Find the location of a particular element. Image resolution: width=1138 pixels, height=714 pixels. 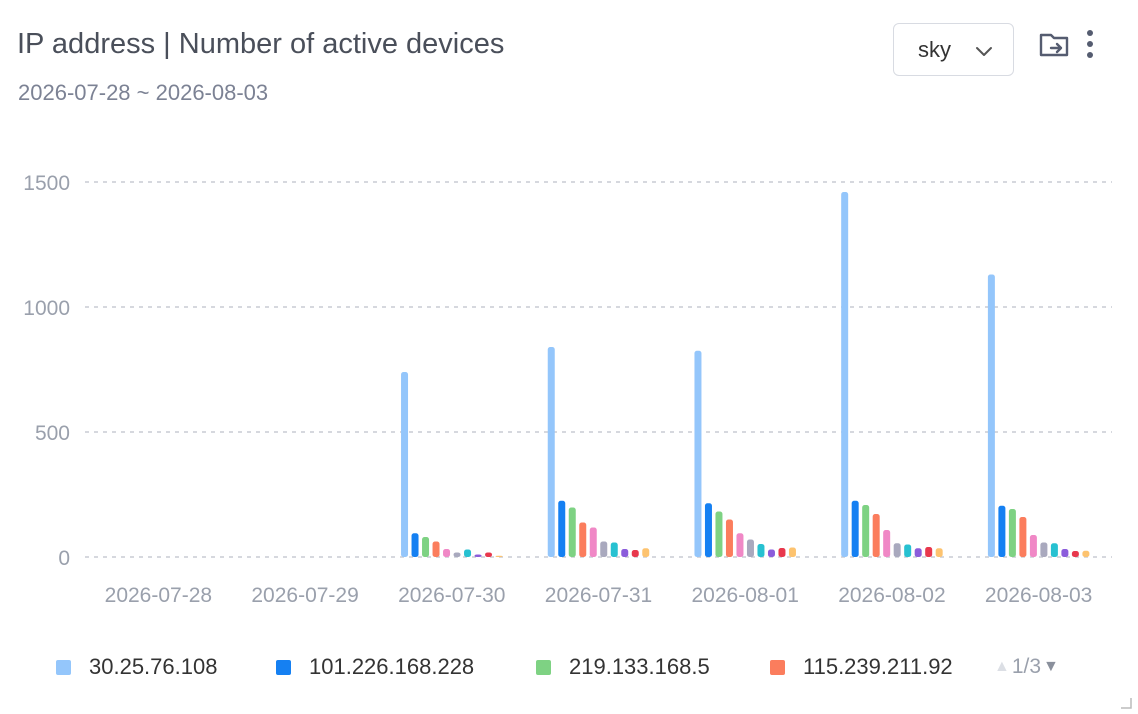

x-tick-label: 2026-07-31 is located at coordinates (598, 595).